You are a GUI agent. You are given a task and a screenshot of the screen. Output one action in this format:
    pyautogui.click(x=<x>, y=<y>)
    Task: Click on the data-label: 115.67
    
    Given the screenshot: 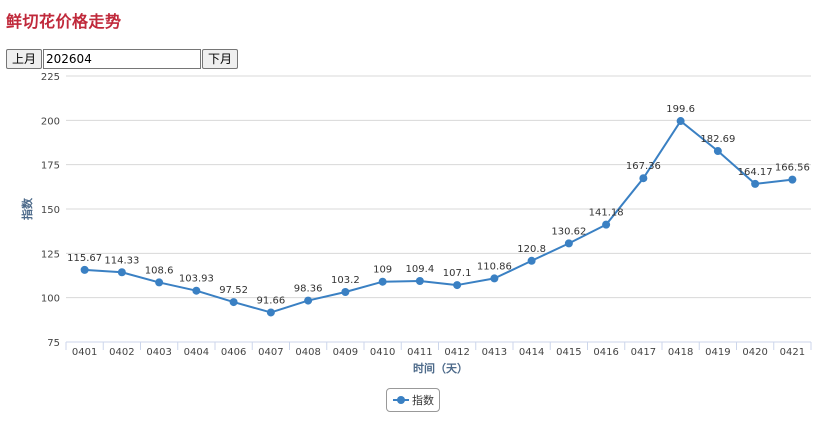 What is the action you would take?
    pyautogui.click(x=84, y=258)
    